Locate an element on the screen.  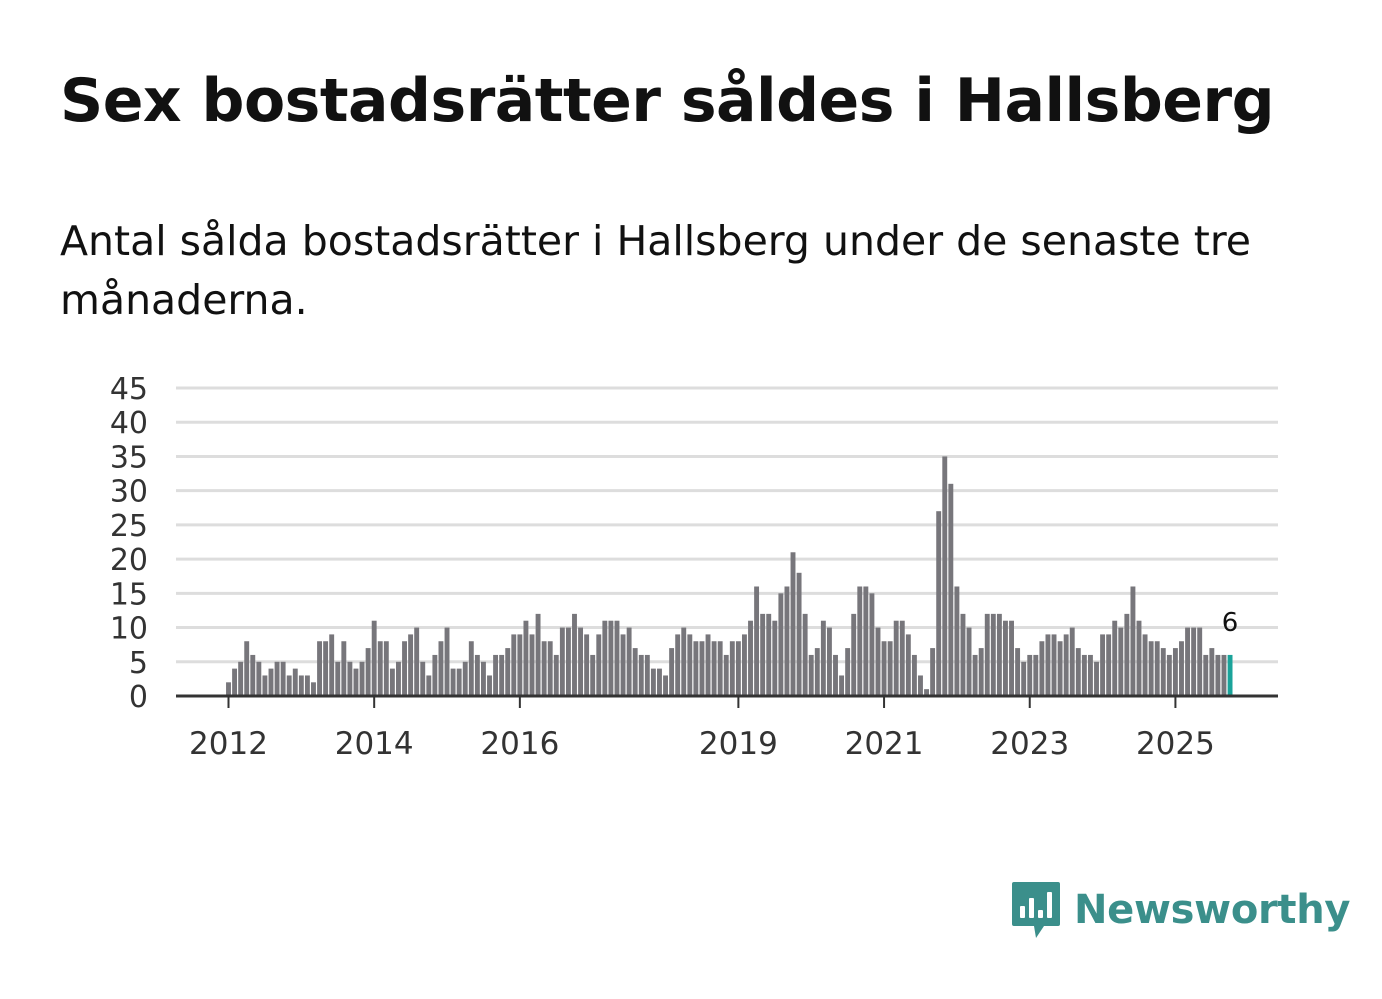
y-tick-label: 5 is located at coordinates (138, 663).